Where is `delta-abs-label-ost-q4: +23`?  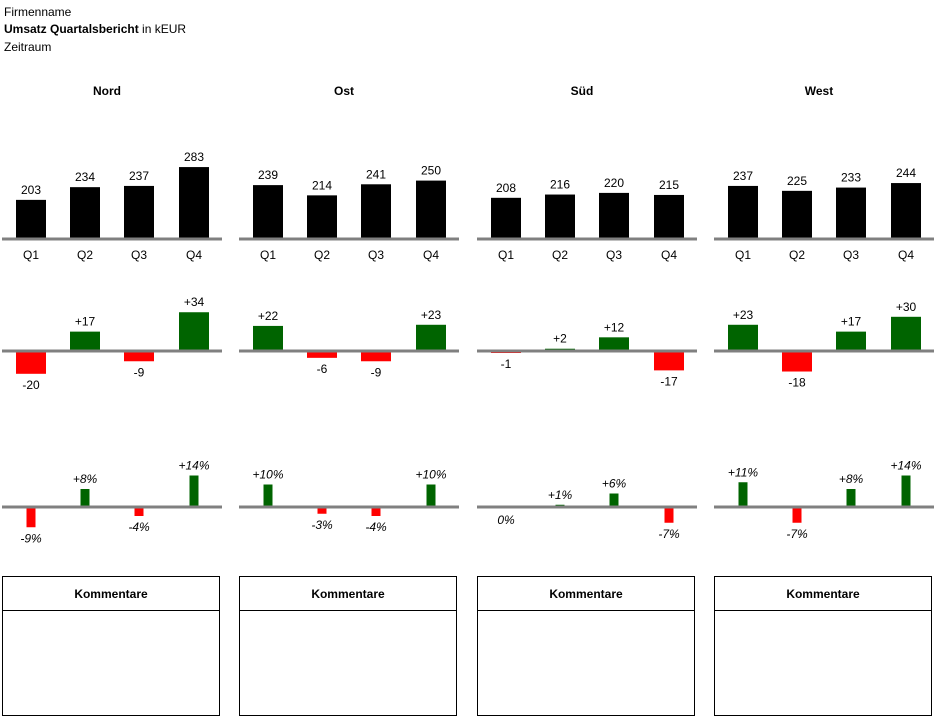 delta-abs-label-ost-q4: +23 is located at coordinates (431, 315).